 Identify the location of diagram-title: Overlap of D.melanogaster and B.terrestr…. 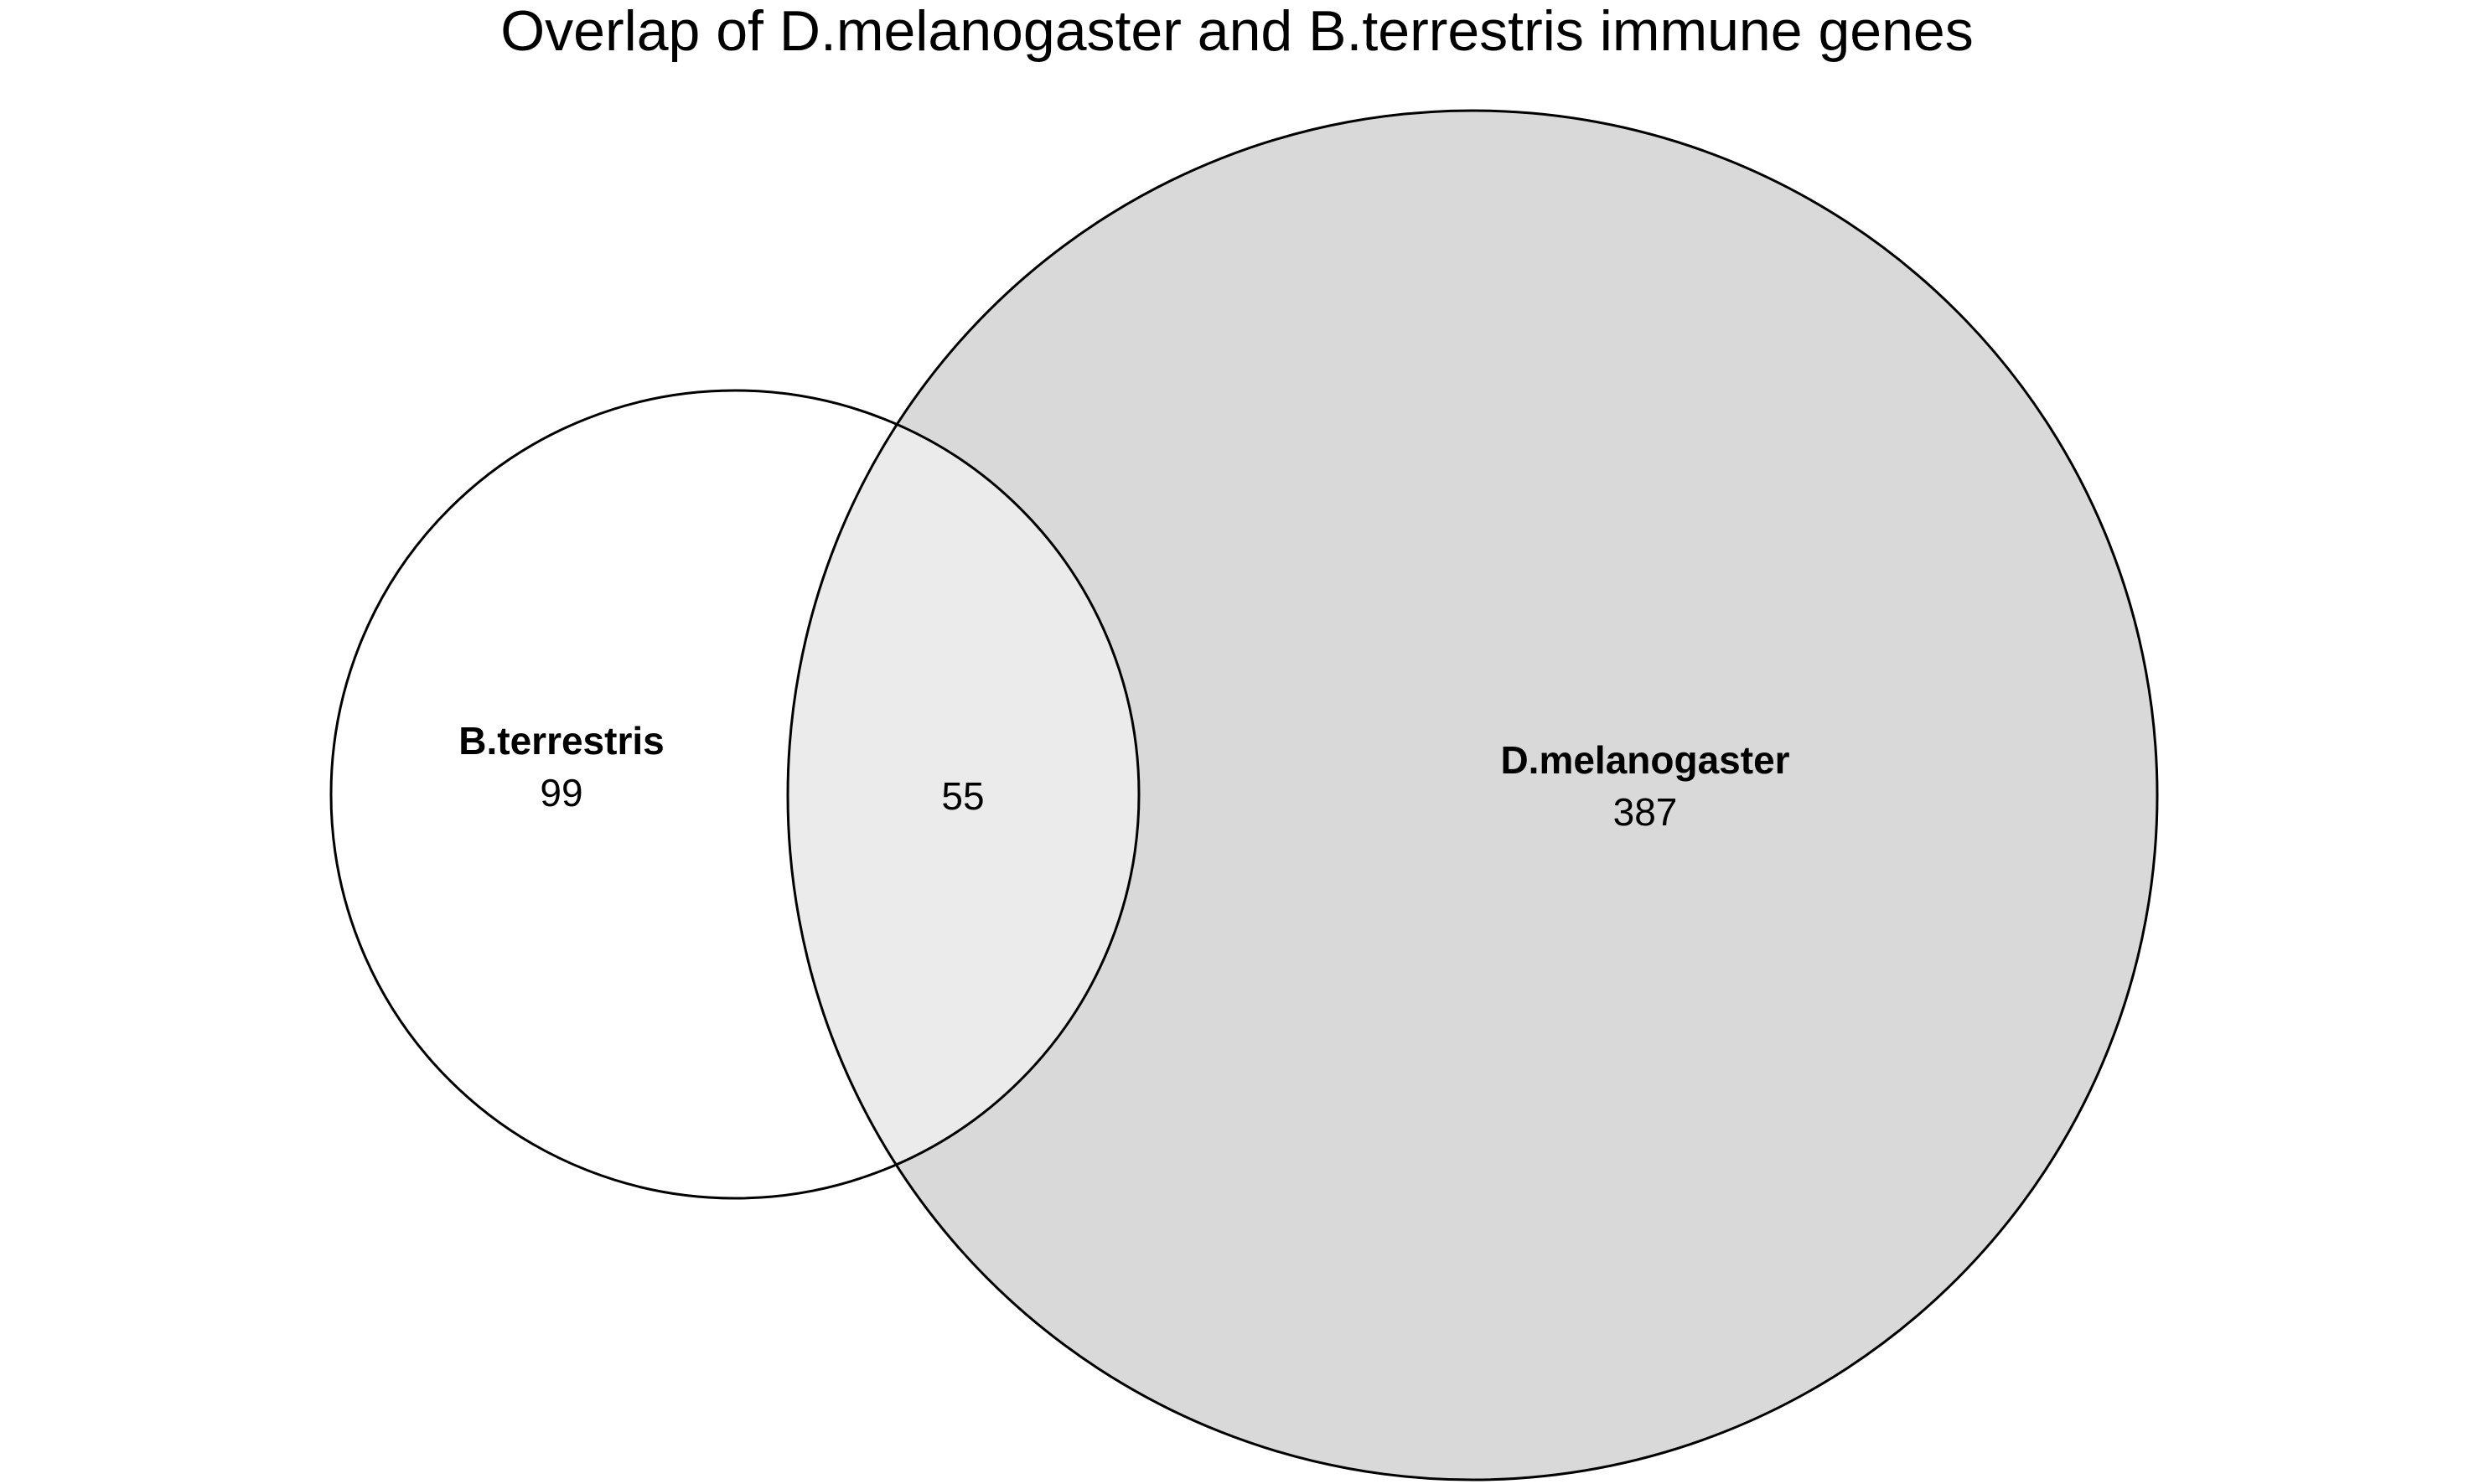
(1236, 32).